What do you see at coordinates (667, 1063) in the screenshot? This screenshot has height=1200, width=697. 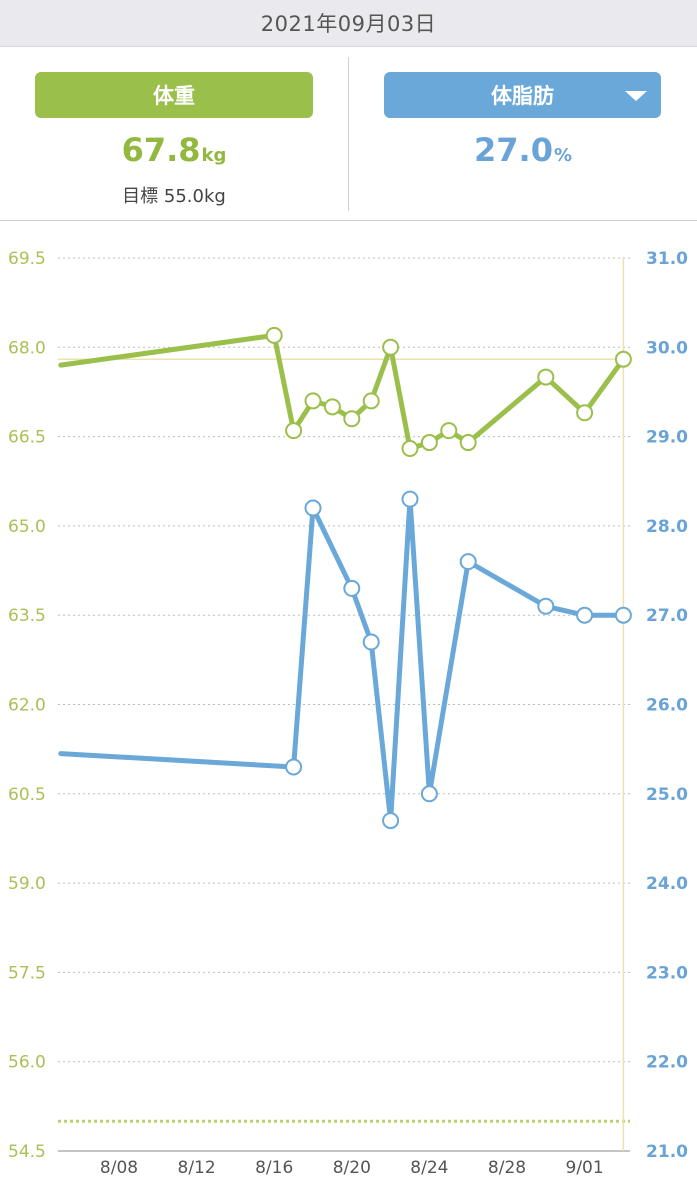 I see `right-axis-tick-label: 22.0` at bounding box center [667, 1063].